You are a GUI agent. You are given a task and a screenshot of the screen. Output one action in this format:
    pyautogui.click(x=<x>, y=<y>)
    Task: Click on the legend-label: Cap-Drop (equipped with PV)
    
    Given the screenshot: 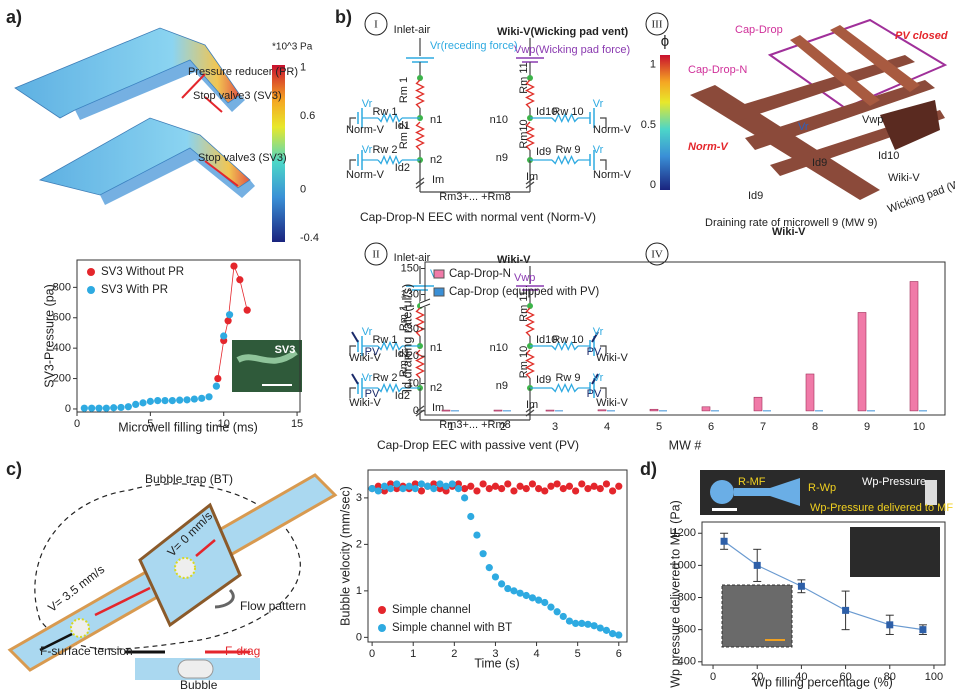 What is the action you would take?
    pyautogui.click(x=524, y=292)
    